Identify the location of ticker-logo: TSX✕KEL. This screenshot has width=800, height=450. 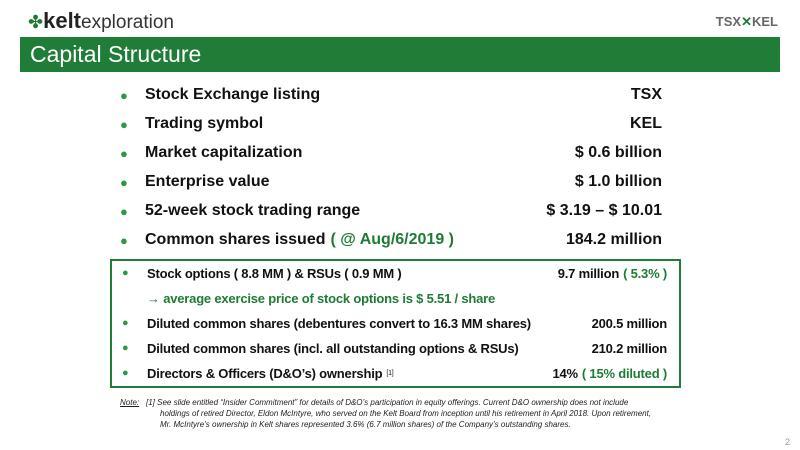
(746, 21).